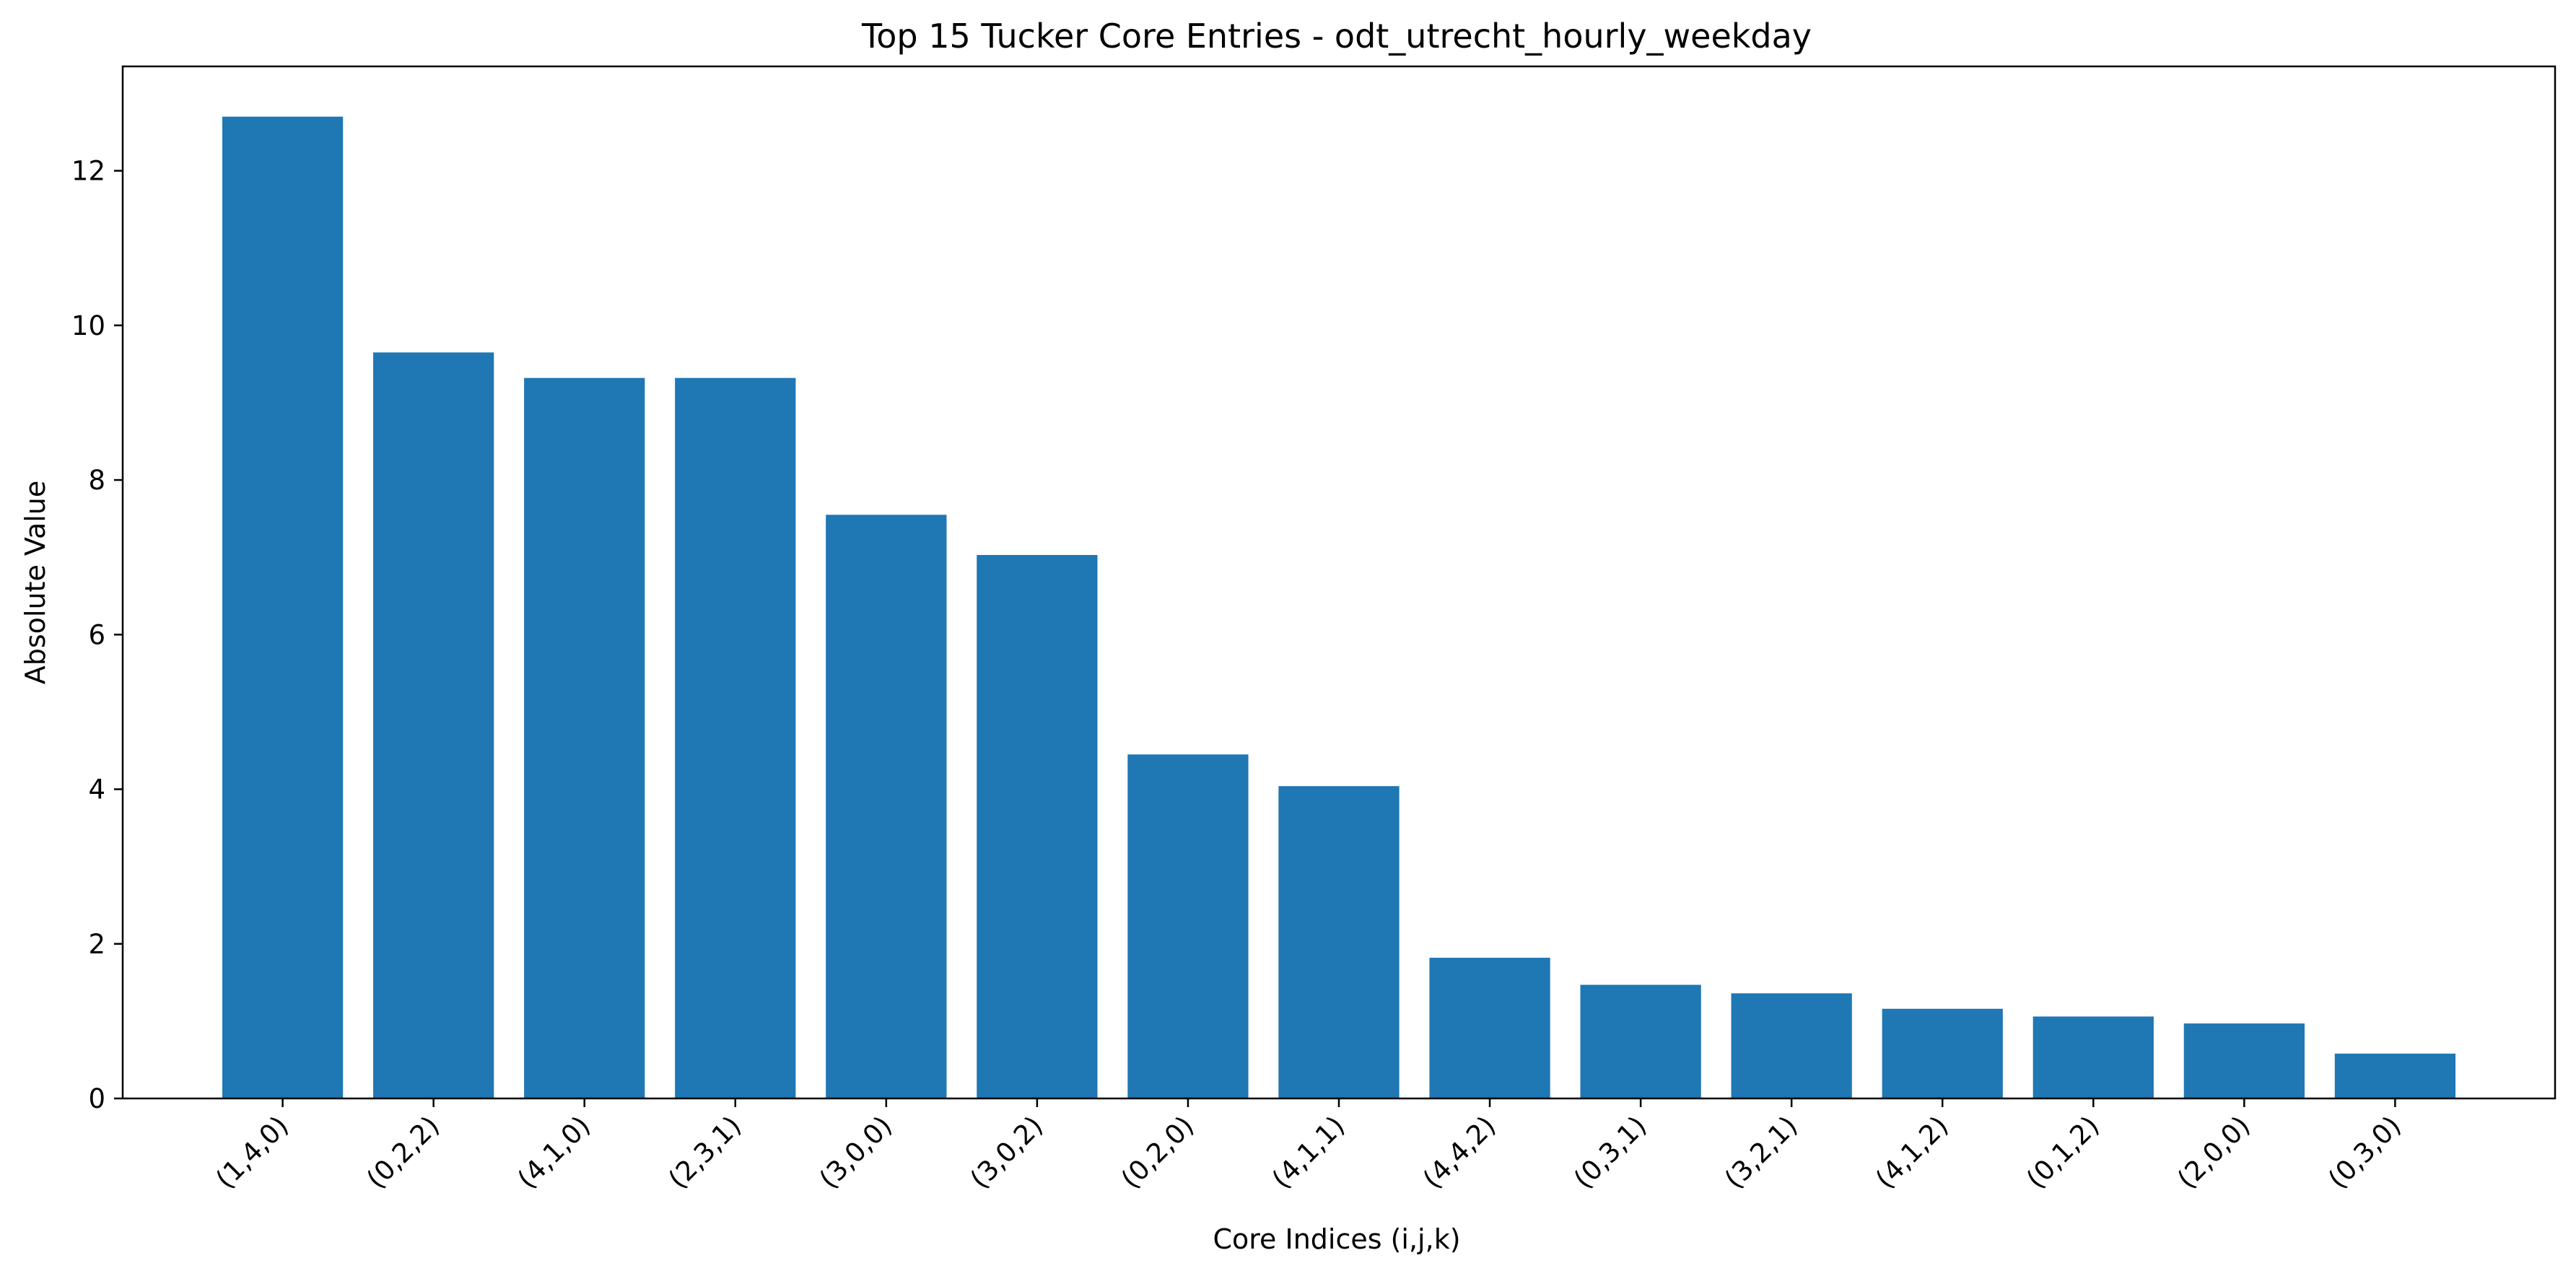 Image resolution: width=2576 pixels, height=1276 pixels. I want to click on x-axis-label: Core Indices (i,j,k), so click(1336, 1239).